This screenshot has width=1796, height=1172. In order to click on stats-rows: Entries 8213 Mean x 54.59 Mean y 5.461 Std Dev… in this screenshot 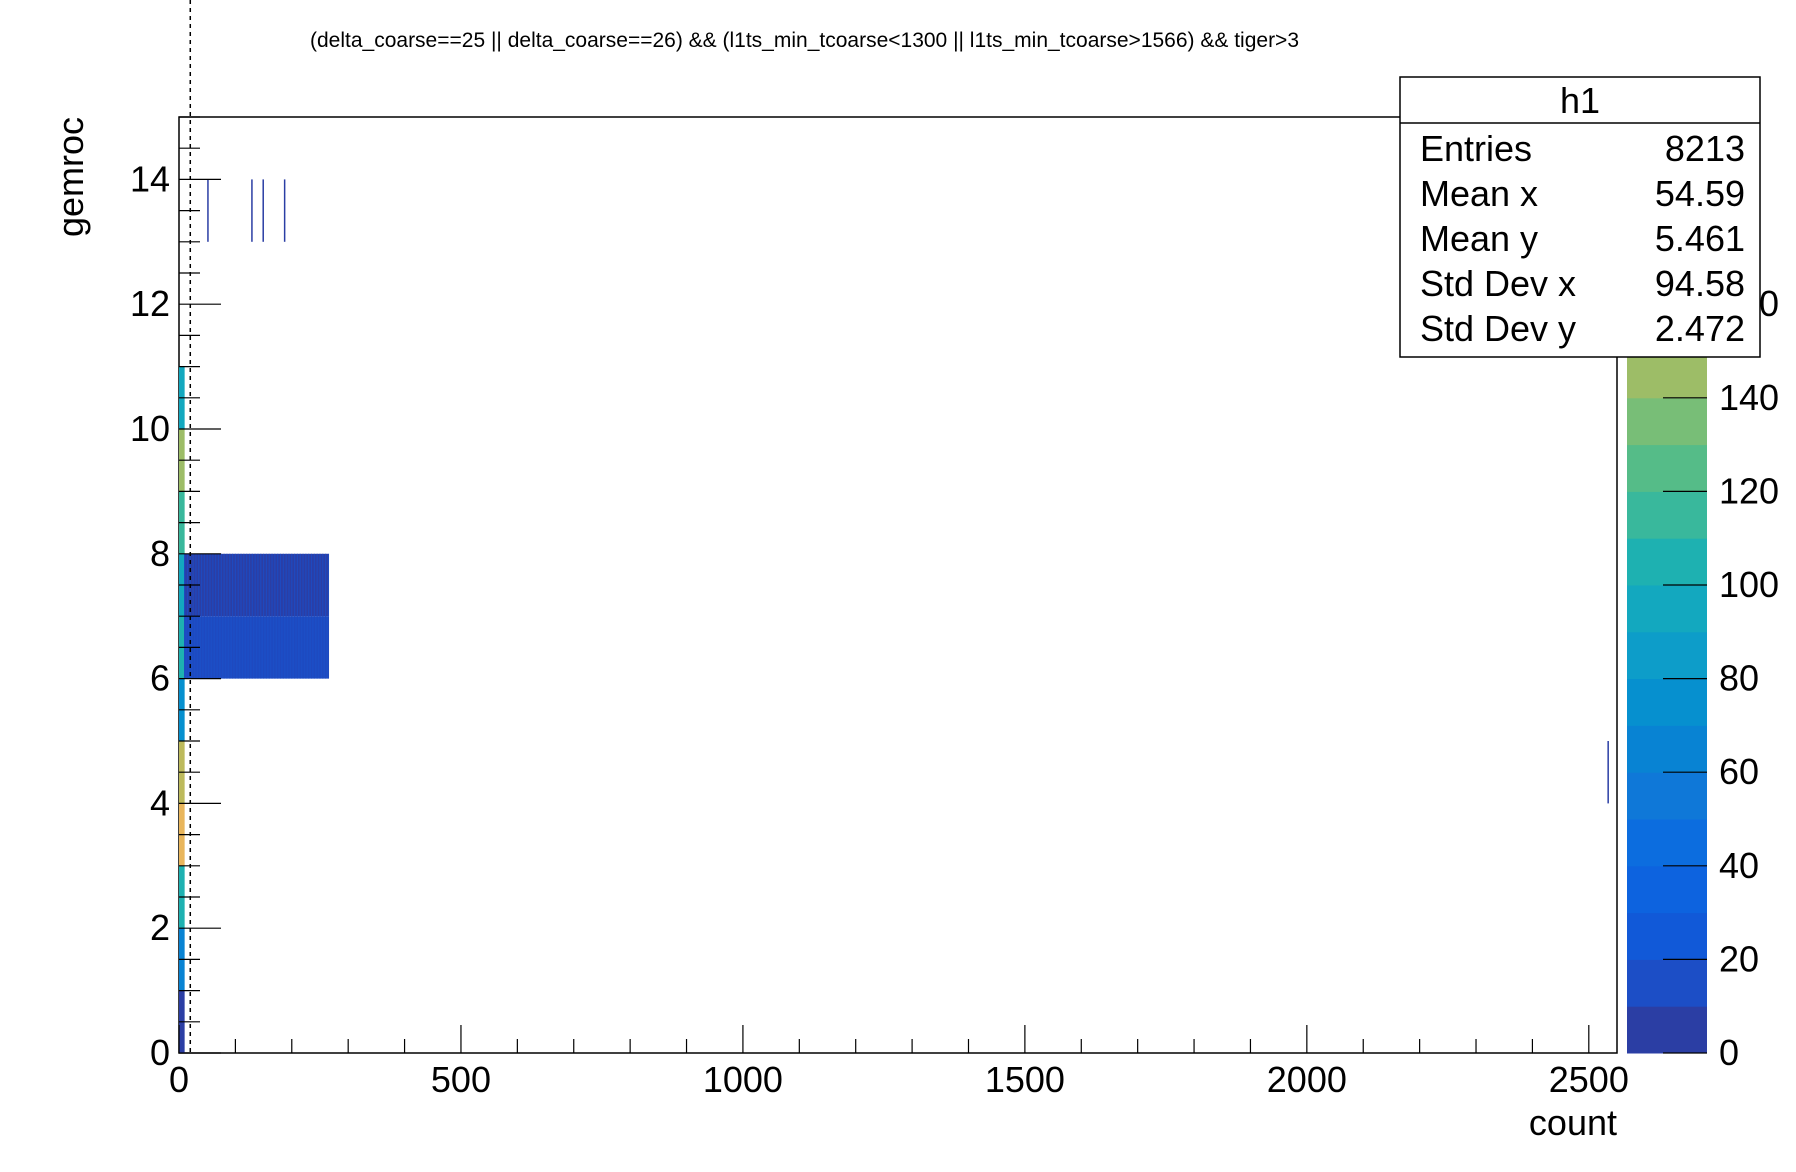, I will do `click(1582, 238)`.